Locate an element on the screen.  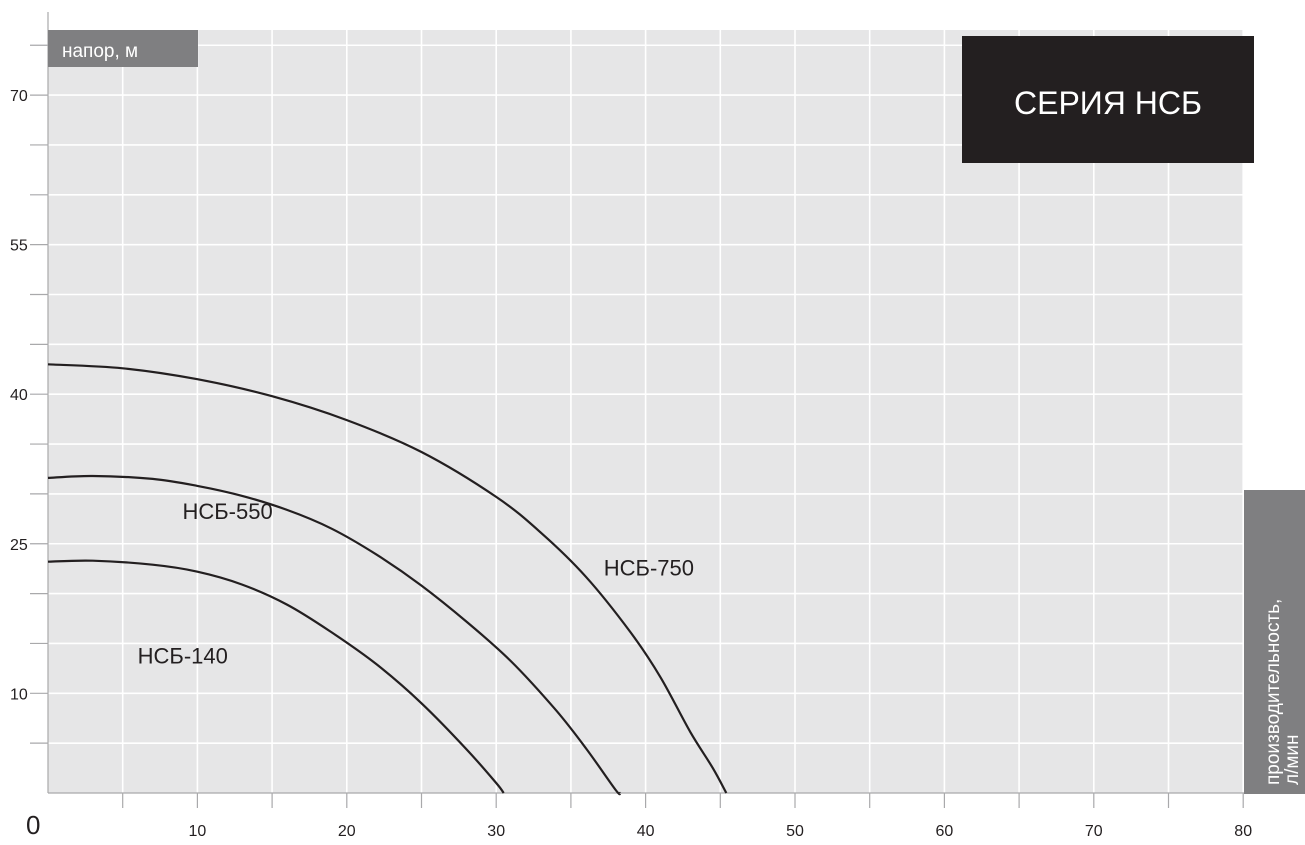
x-tick-label: 60 is located at coordinates (945, 831).